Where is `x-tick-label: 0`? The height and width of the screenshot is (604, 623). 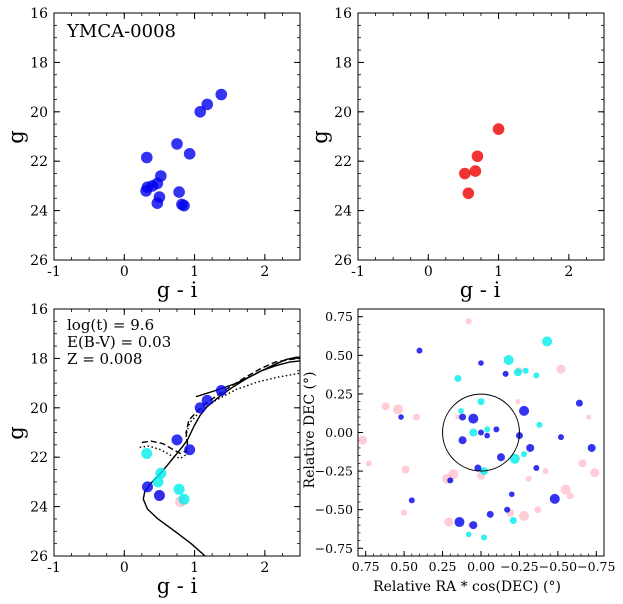 x-tick-label: 0 is located at coordinates (124, 272).